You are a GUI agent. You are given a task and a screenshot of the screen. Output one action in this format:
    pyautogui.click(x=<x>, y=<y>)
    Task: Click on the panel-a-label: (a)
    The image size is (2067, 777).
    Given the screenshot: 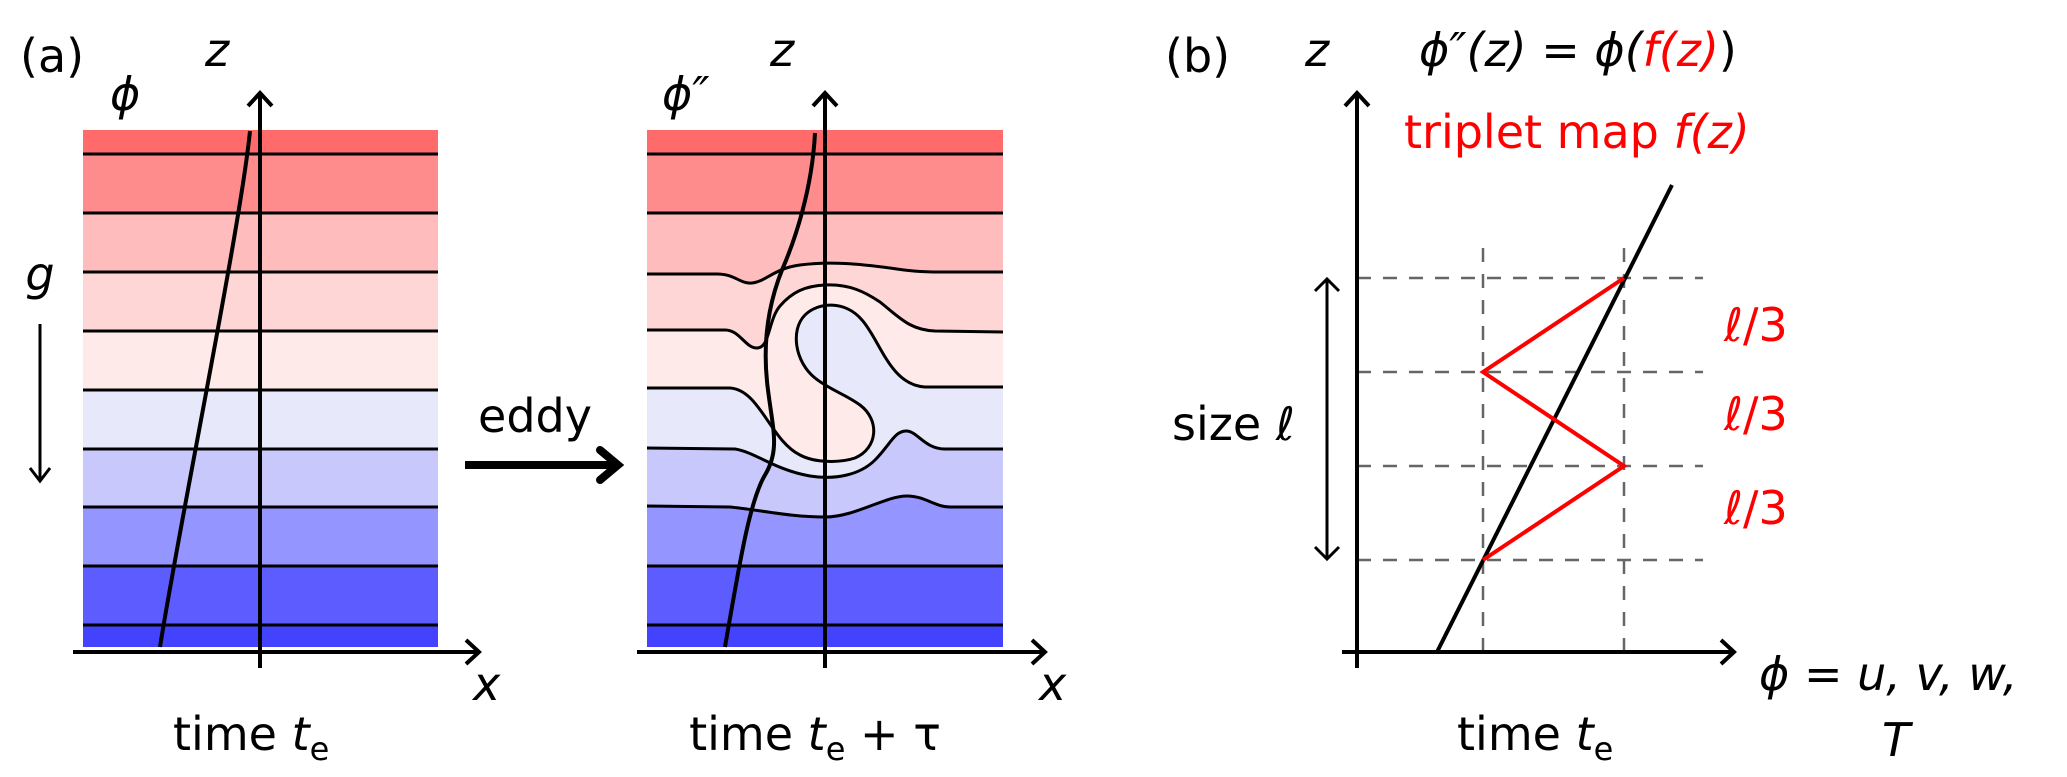 What is the action you would take?
    pyautogui.click(x=52, y=56)
    